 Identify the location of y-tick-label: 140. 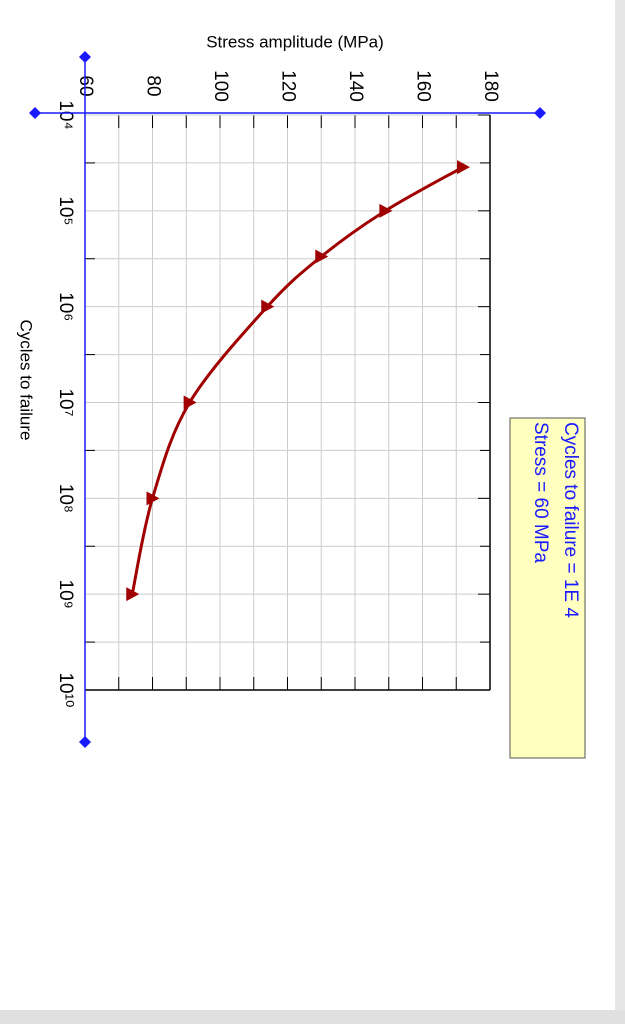
(355, 86).